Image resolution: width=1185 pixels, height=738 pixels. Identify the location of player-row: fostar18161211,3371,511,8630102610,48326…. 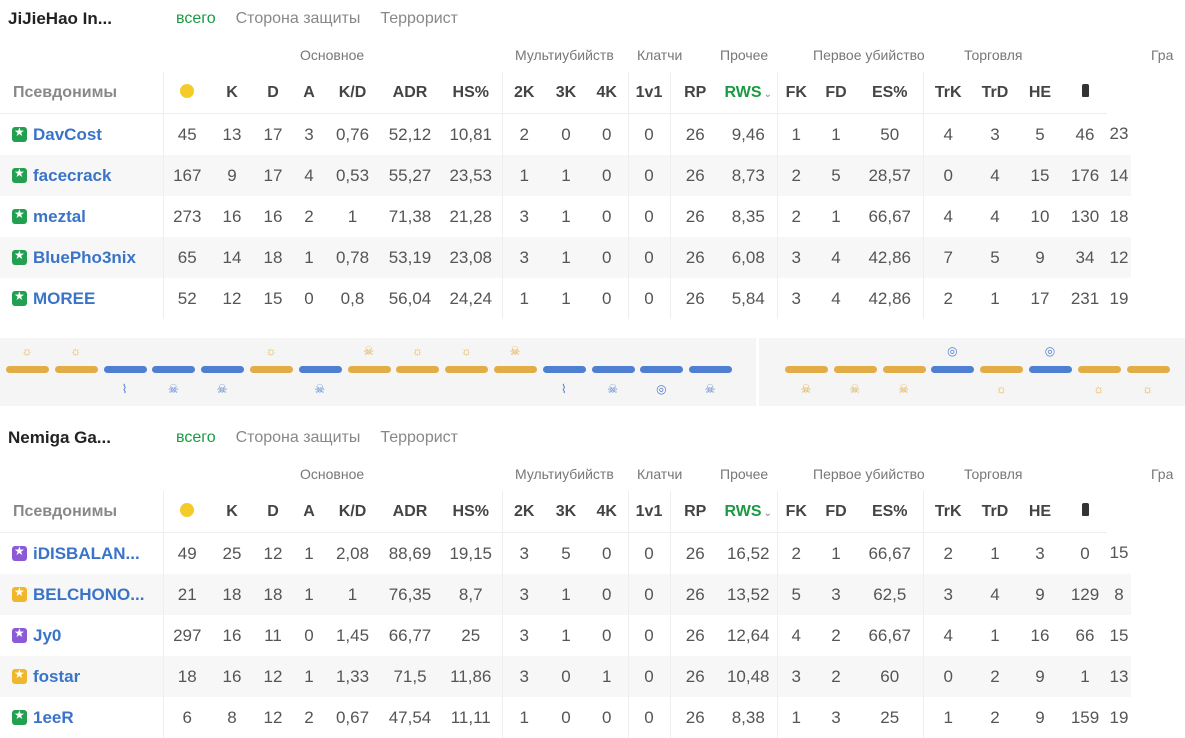
(565, 676).